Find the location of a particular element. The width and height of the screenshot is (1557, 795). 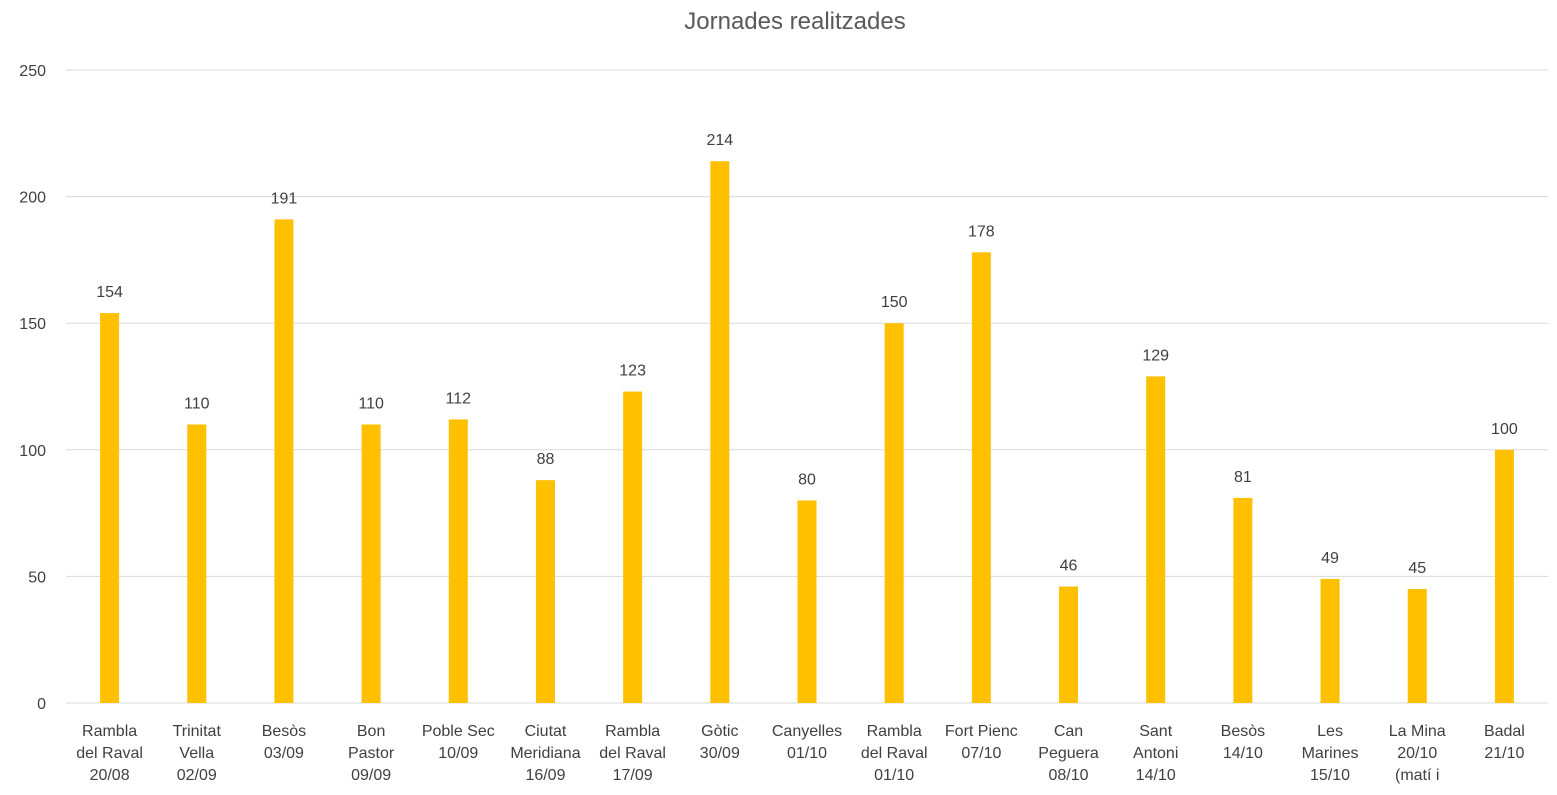

x-tick-label: Sant Antoni 14/10 is located at coordinates (1155, 753).